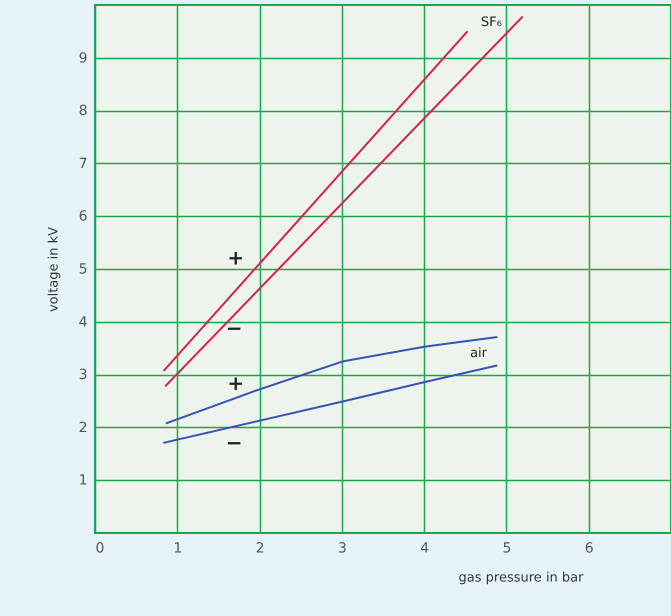 This screenshot has height=616, width=671. I want to click on y-tick-label: 6, so click(83, 216).